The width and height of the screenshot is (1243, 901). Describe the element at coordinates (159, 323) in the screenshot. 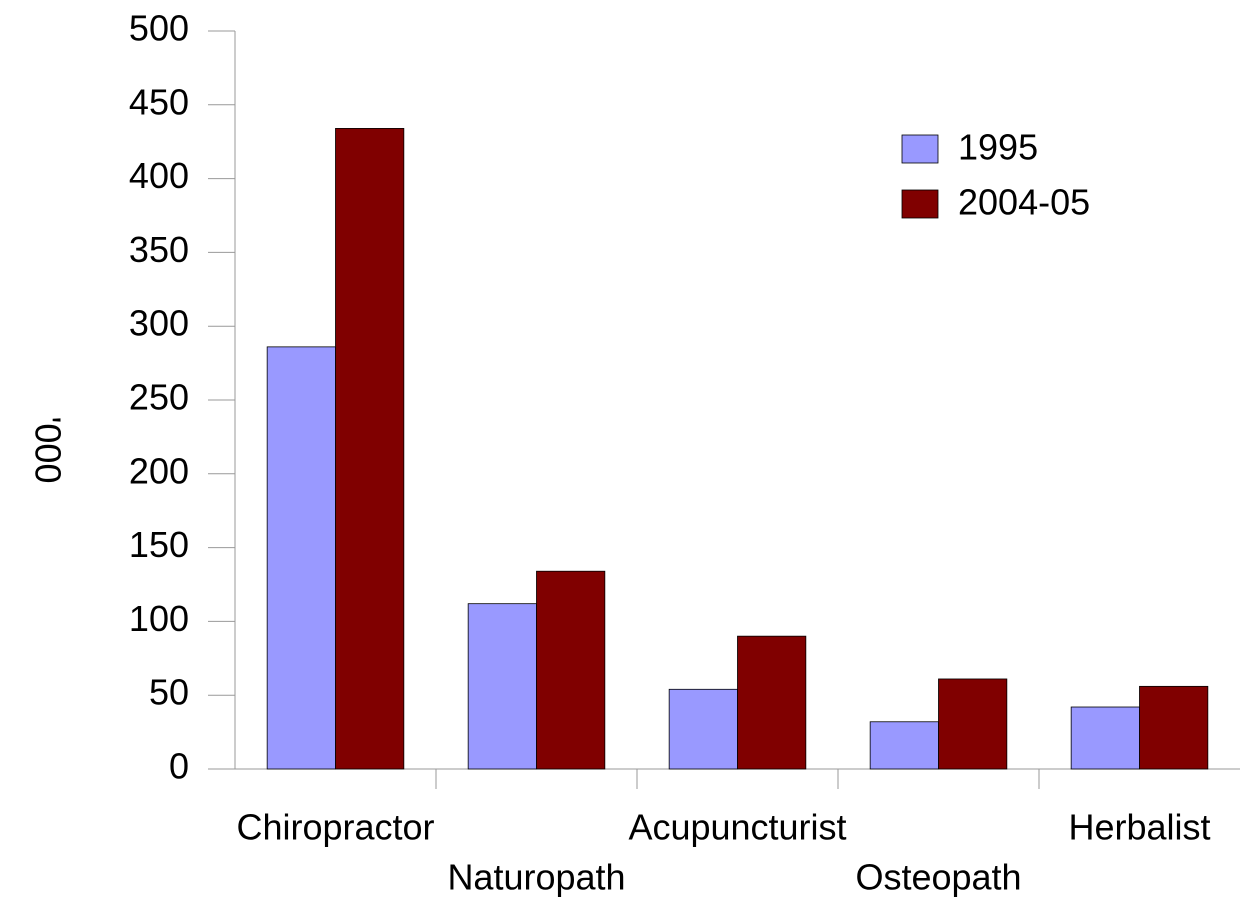

I see `y-tick-label: 300` at that location.